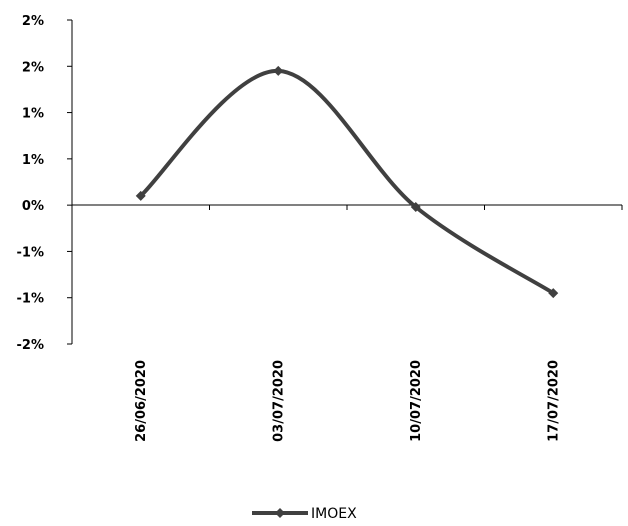  What do you see at coordinates (278, 401) in the screenshot?
I see `x-tick-label: 03/07/2020` at bounding box center [278, 401].